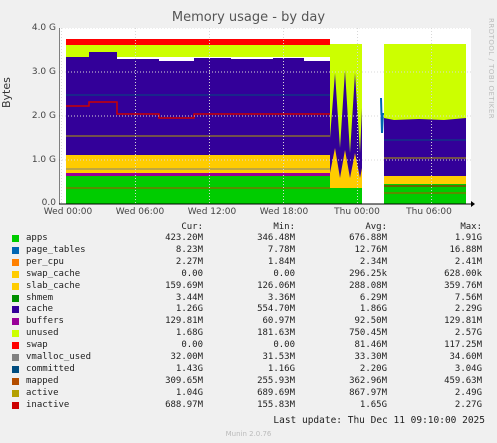  I want to click on value-min: 1.16G, so click(281, 368).